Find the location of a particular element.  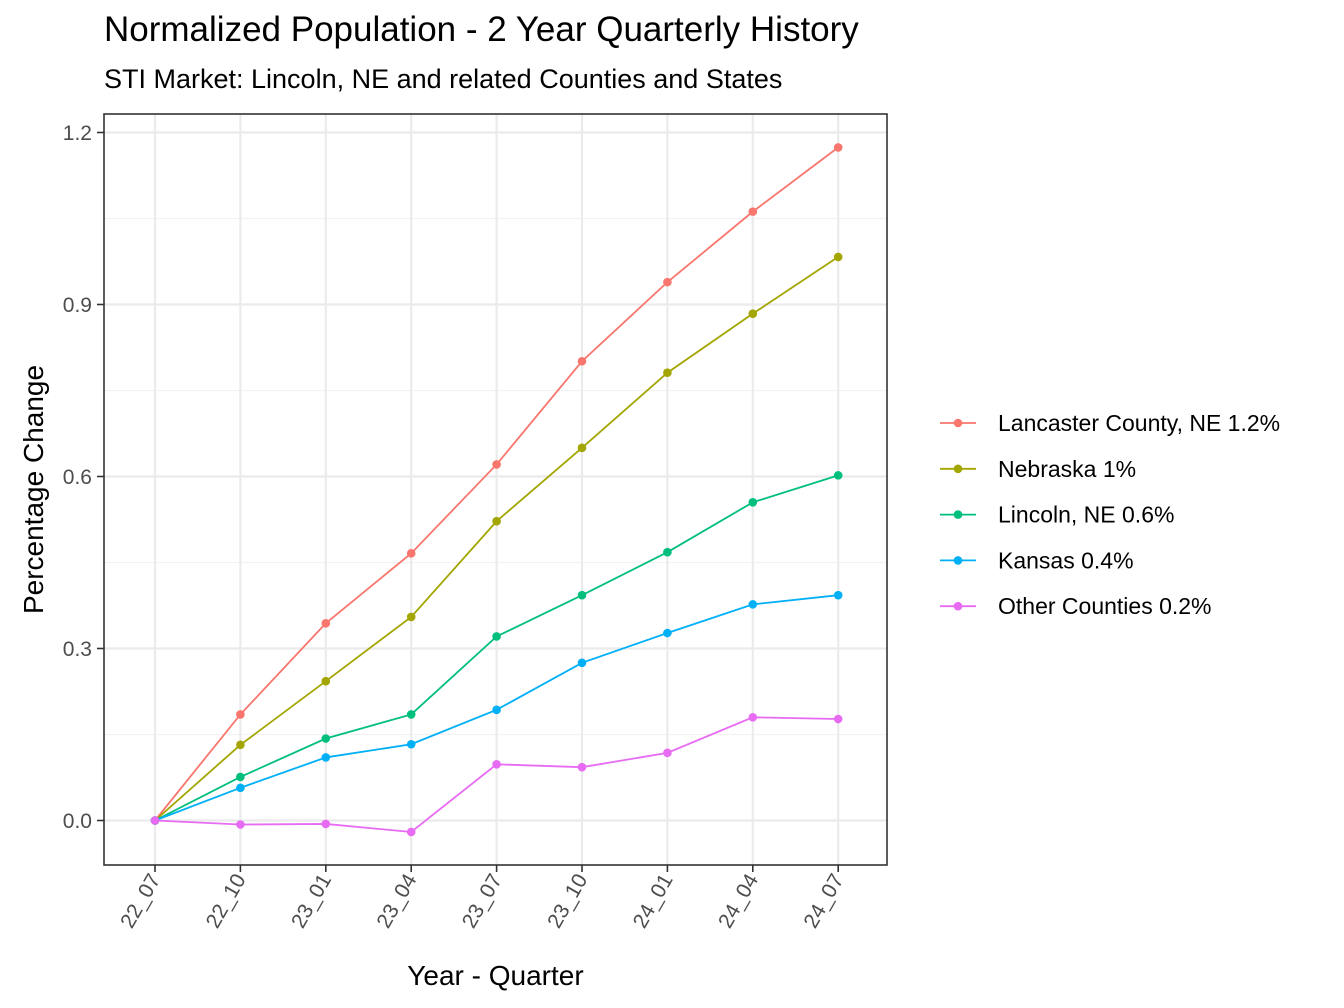

legend-item: Lincoln, NE 0.6% is located at coordinates (1057, 515).